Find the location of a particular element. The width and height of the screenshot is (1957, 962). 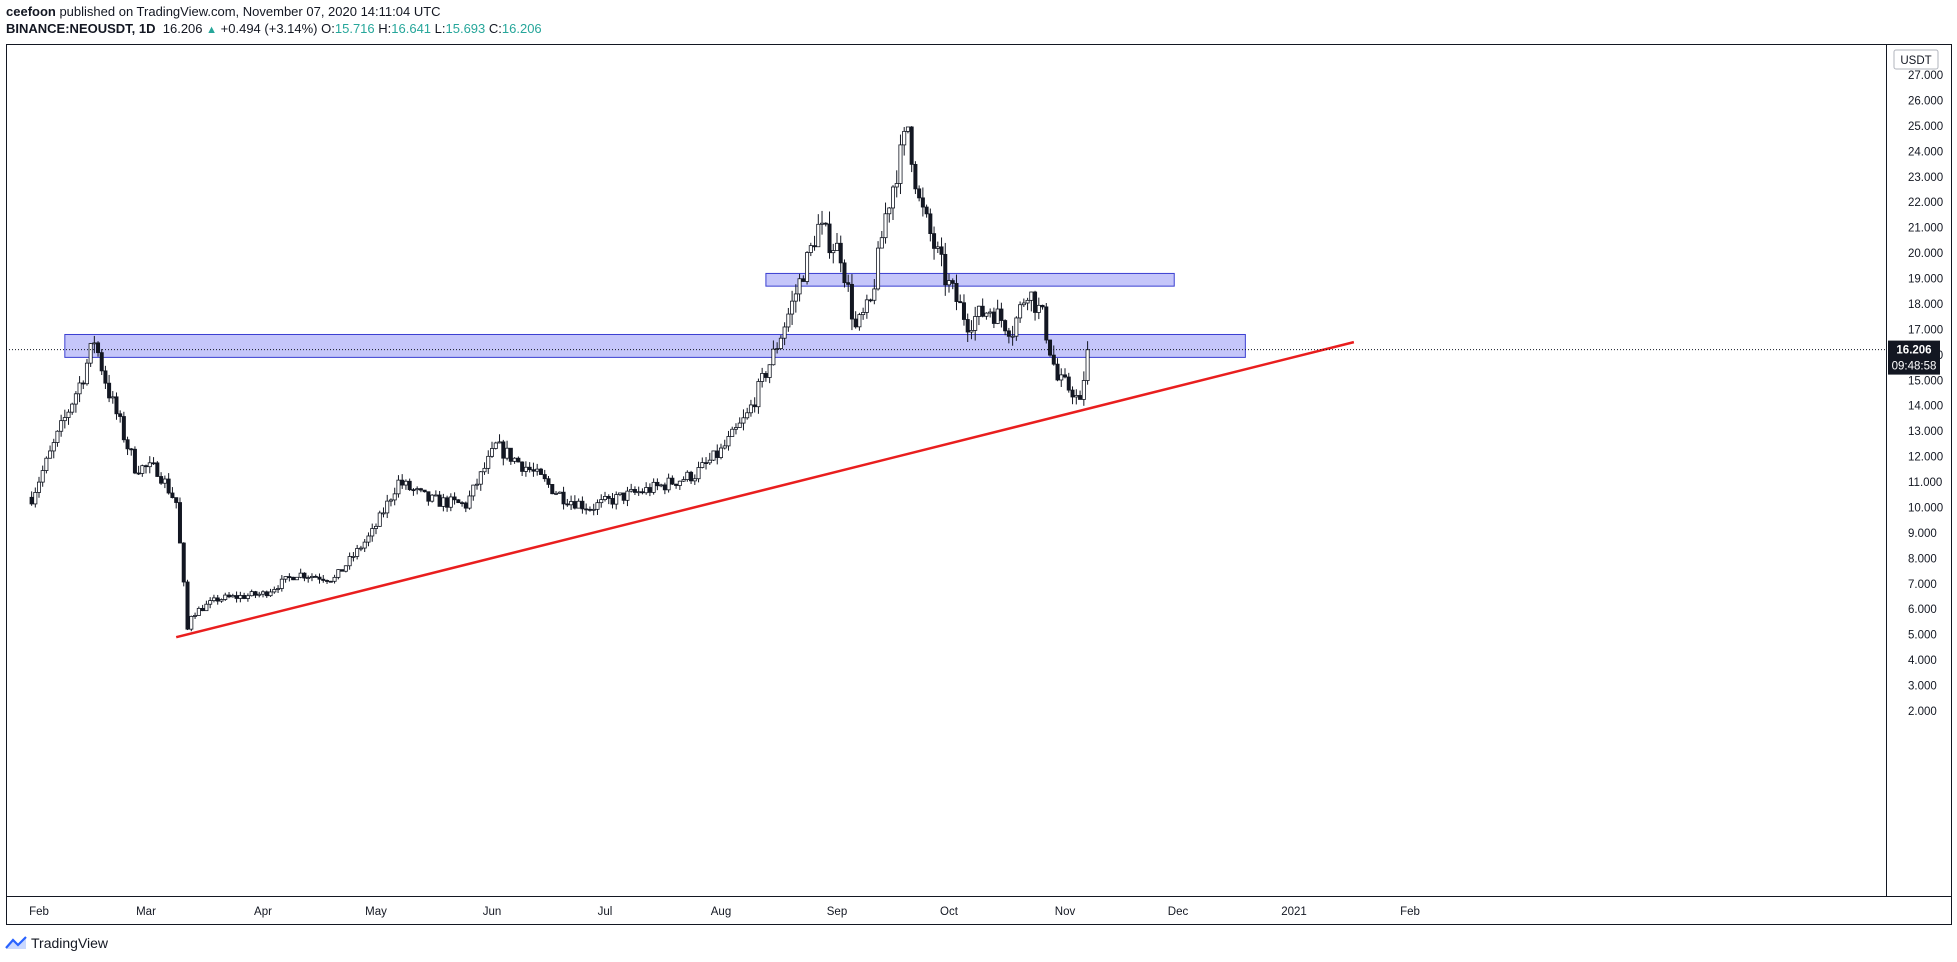

y-tick-label: 27.000 is located at coordinates (1925, 76).